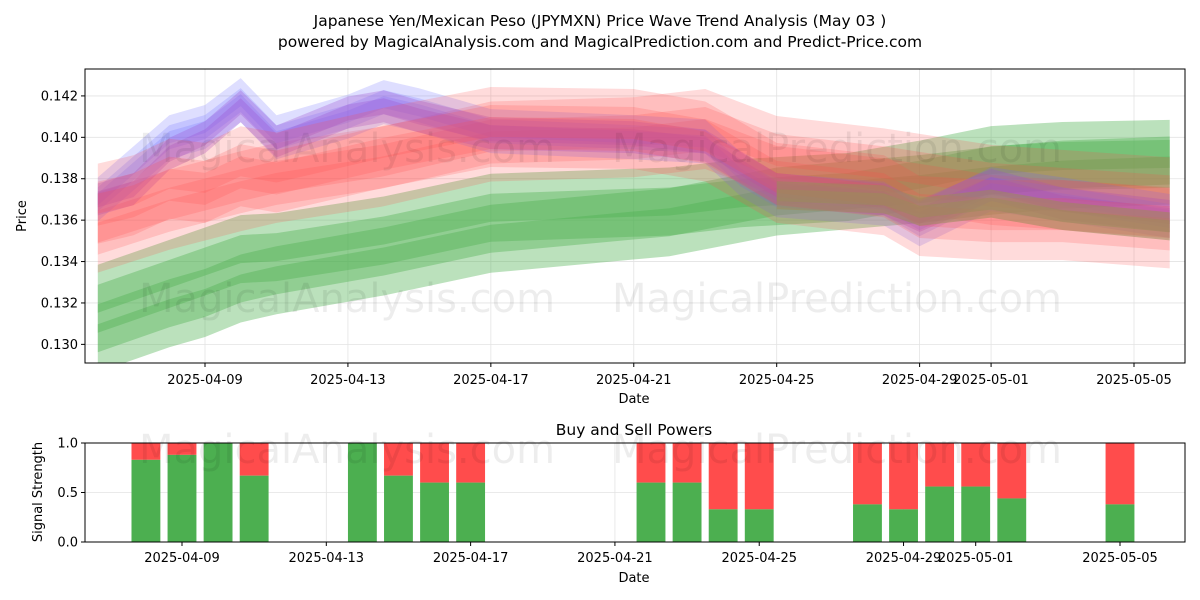 This screenshot has width=1200, height=600. What do you see at coordinates (59, 221) in the screenshot?
I see `price-y-tick-label: 0.136` at bounding box center [59, 221].